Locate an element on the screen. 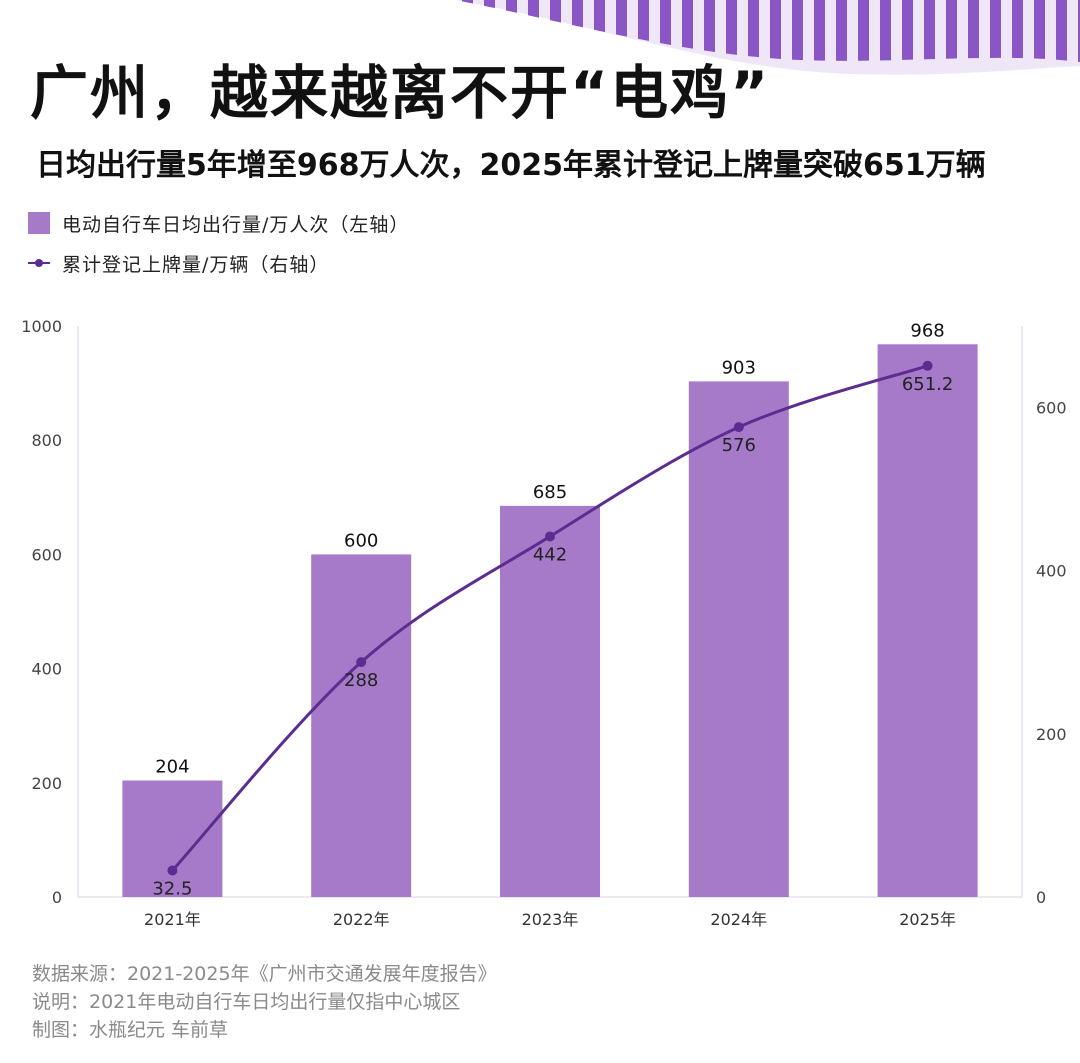 The image size is (1080, 1063). y-left-tick-label: 400 is located at coordinates (46, 669).